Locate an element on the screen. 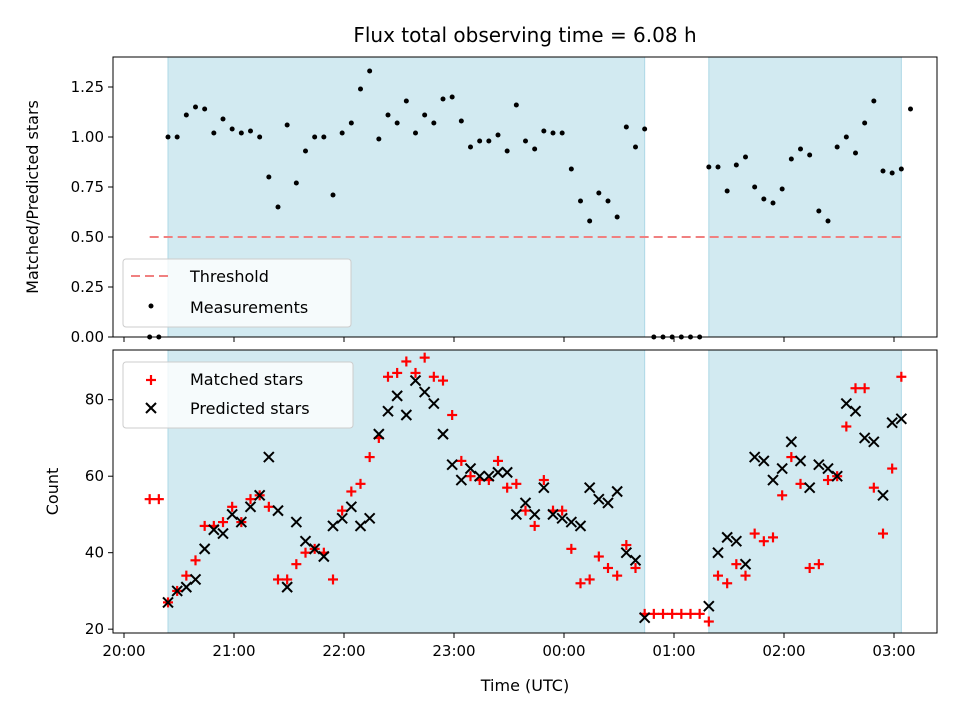 The image size is (960, 720). bottom-y-tick-label: 80 is located at coordinates (94, 400).